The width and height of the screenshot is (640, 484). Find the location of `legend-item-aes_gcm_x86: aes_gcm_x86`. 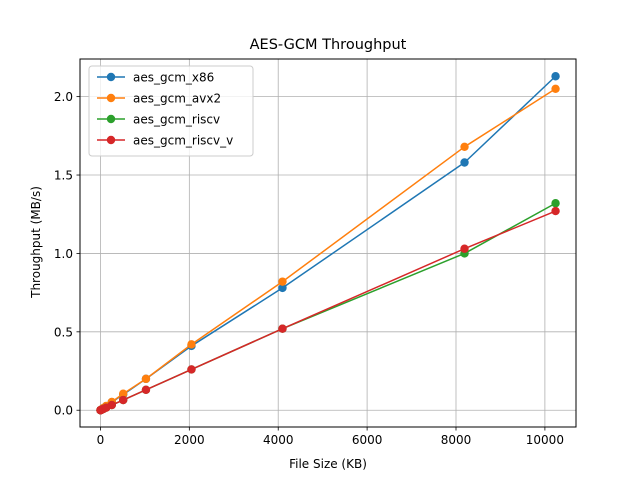

legend-item-aes_gcm_x86: aes_gcm_x86 is located at coordinates (155, 78).